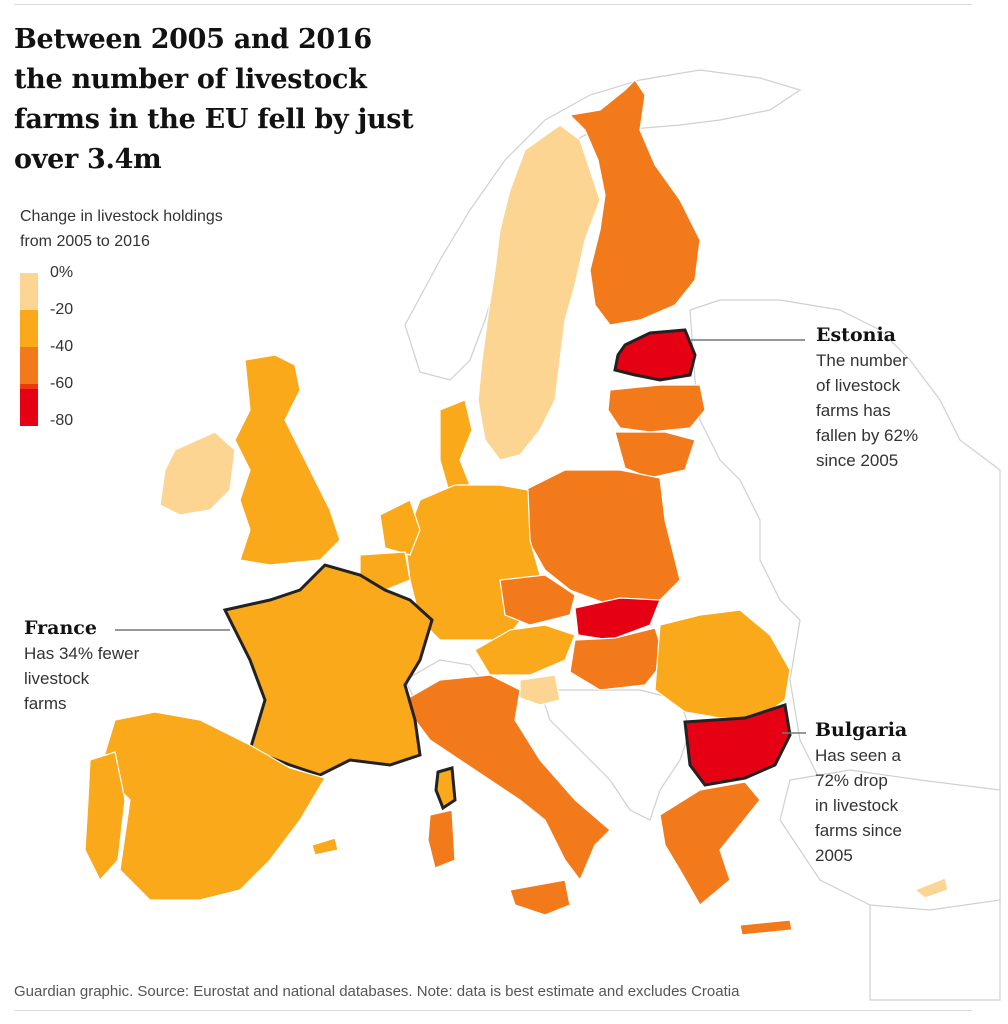  What do you see at coordinates (851, 780) in the screenshot?
I see `callout-line: 72% drop` at bounding box center [851, 780].